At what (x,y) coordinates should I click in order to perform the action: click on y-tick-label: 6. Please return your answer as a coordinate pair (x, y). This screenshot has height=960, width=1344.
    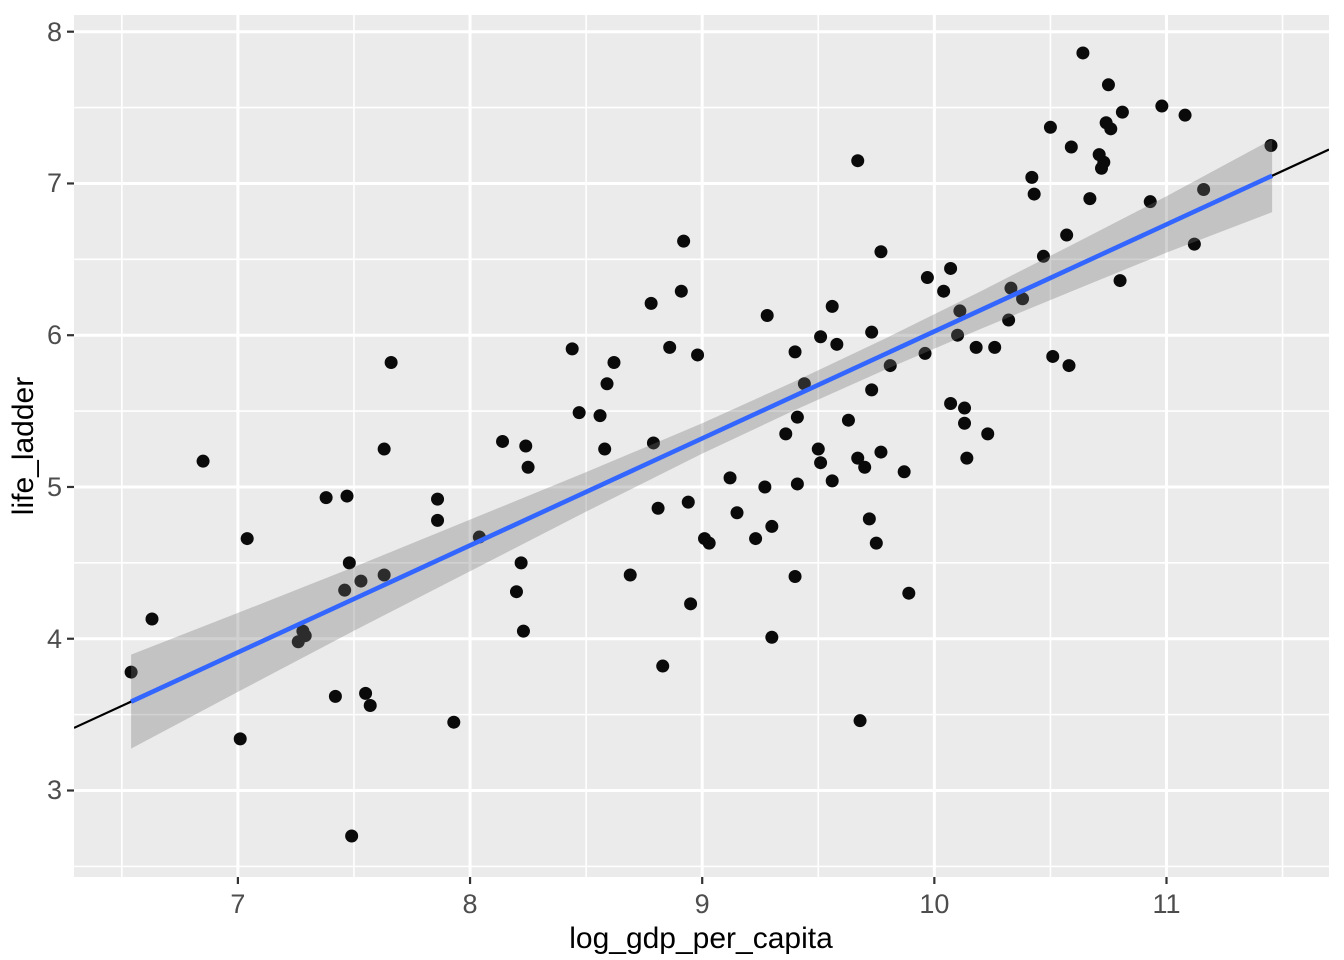
    Looking at the image, I should click on (54, 335).